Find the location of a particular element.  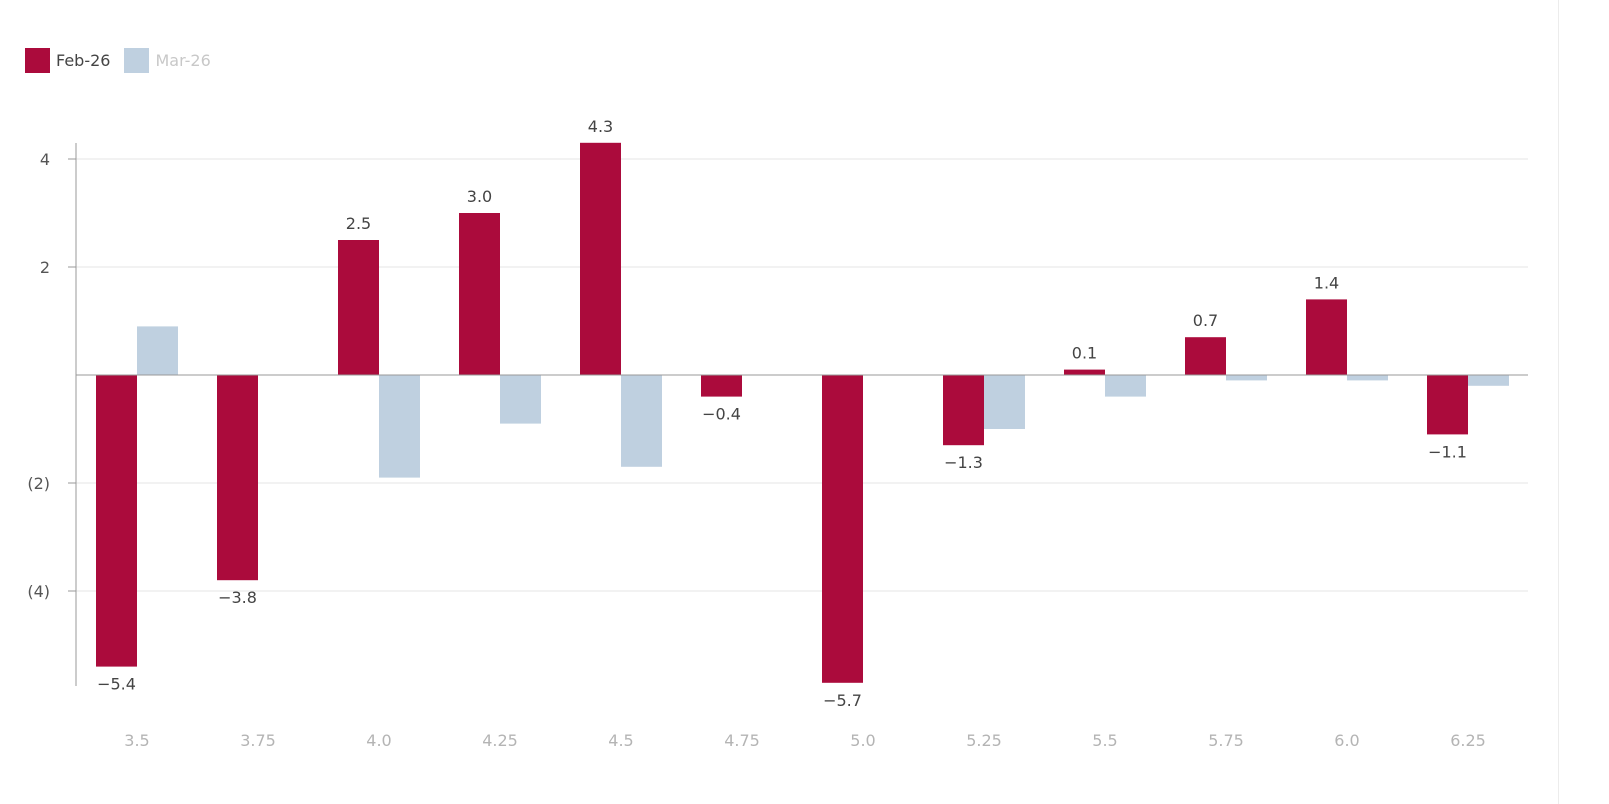

x-tick-label: 5.5 is located at coordinates (1104, 740).